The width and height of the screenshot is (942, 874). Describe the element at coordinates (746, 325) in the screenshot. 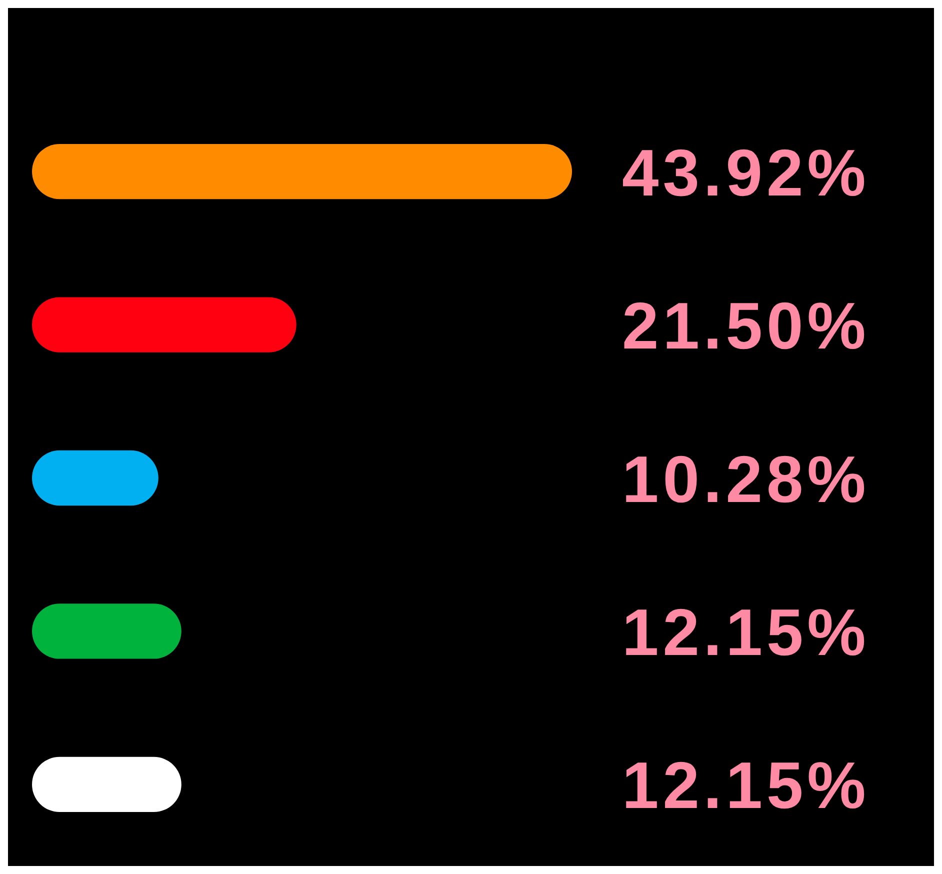

I see `data-label: 21.50%` at that location.